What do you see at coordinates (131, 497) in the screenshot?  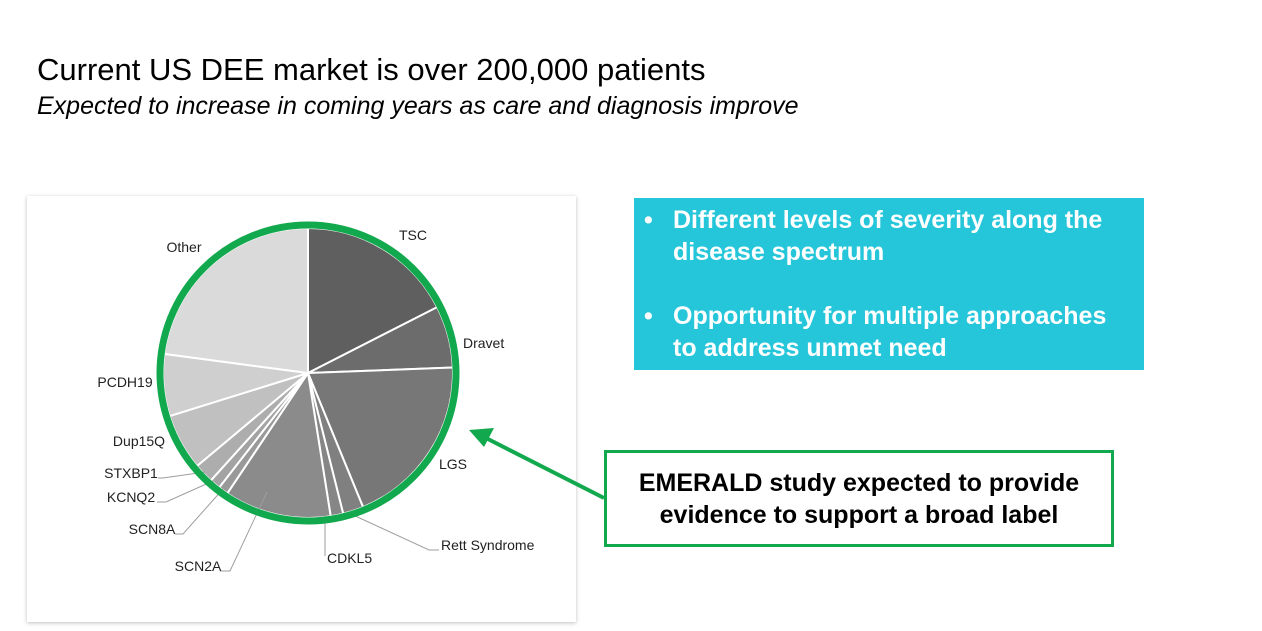 I see `slice-label: KCNQ2` at bounding box center [131, 497].